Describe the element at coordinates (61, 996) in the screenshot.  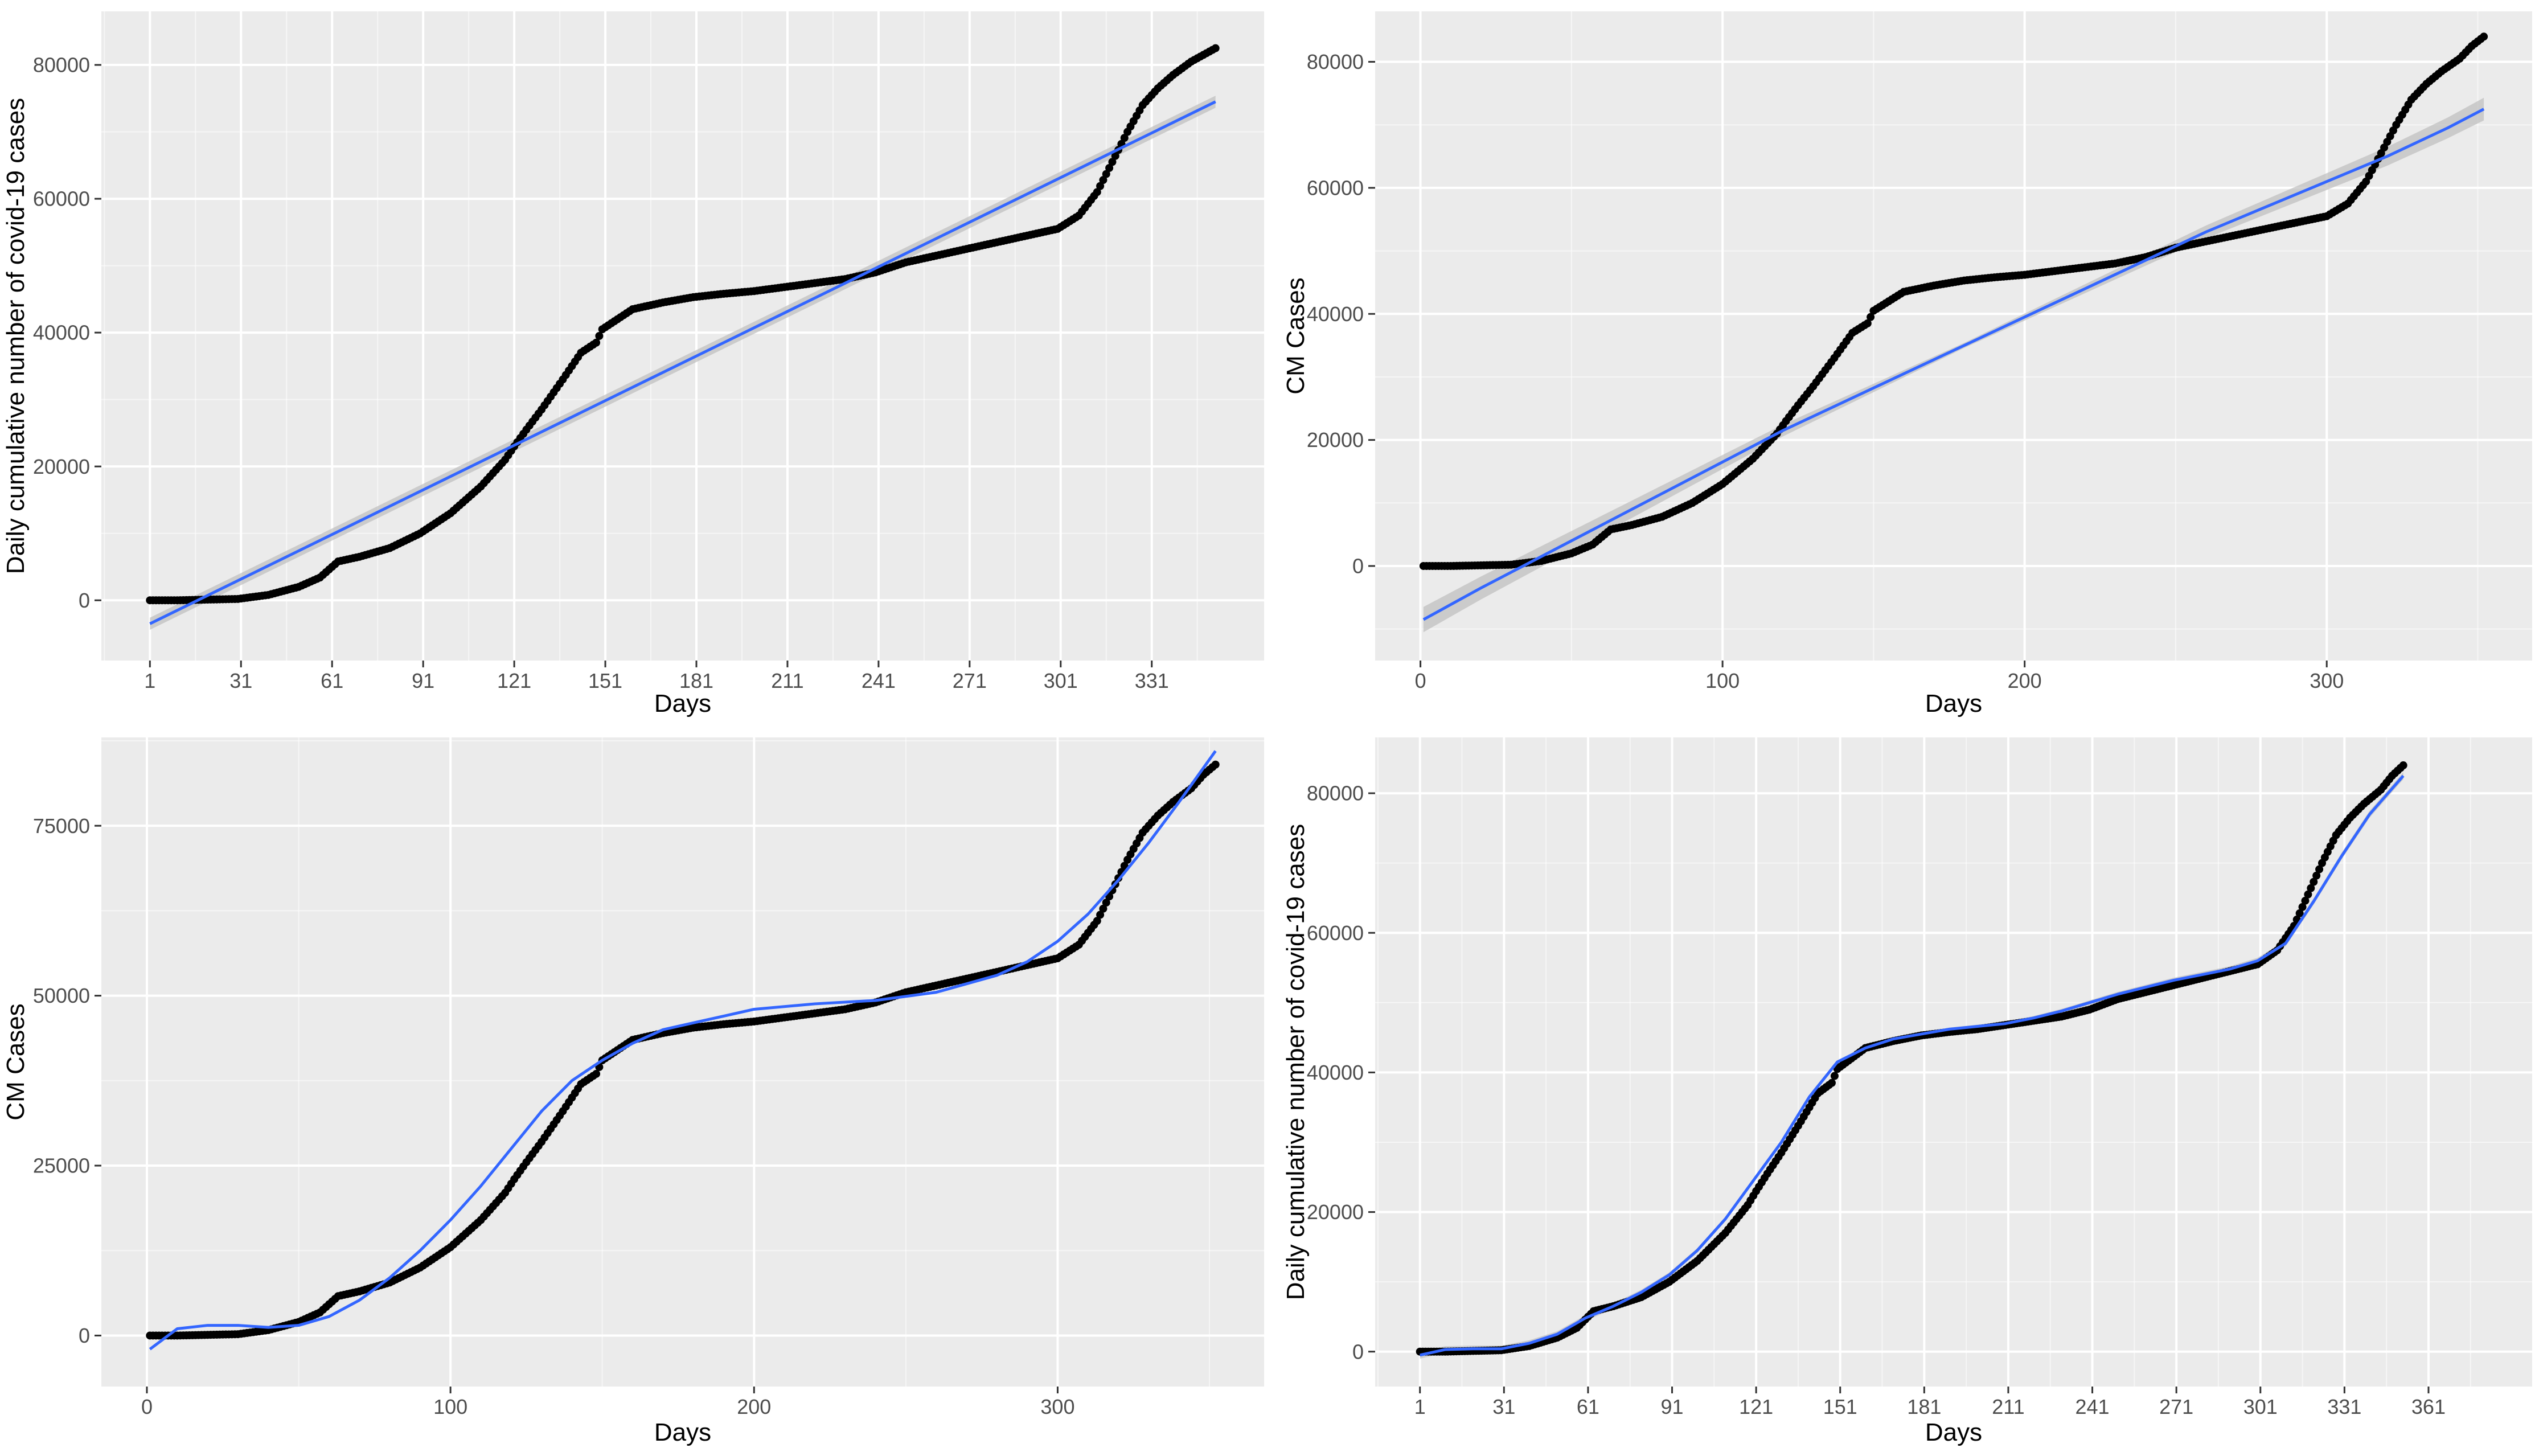
I see `y-tick-label: 50000` at that location.